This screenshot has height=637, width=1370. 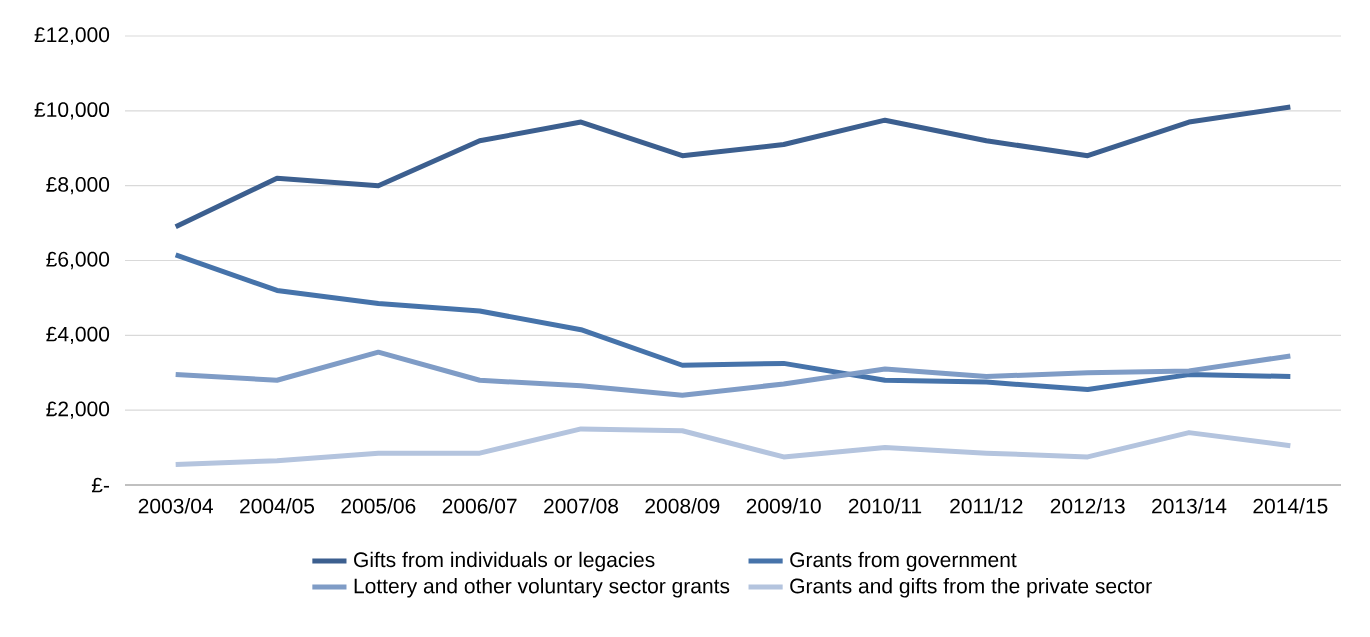 What do you see at coordinates (72, 111) in the screenshot?
I see `y-tick-label: £10,000` at bounding box center [72, 111].